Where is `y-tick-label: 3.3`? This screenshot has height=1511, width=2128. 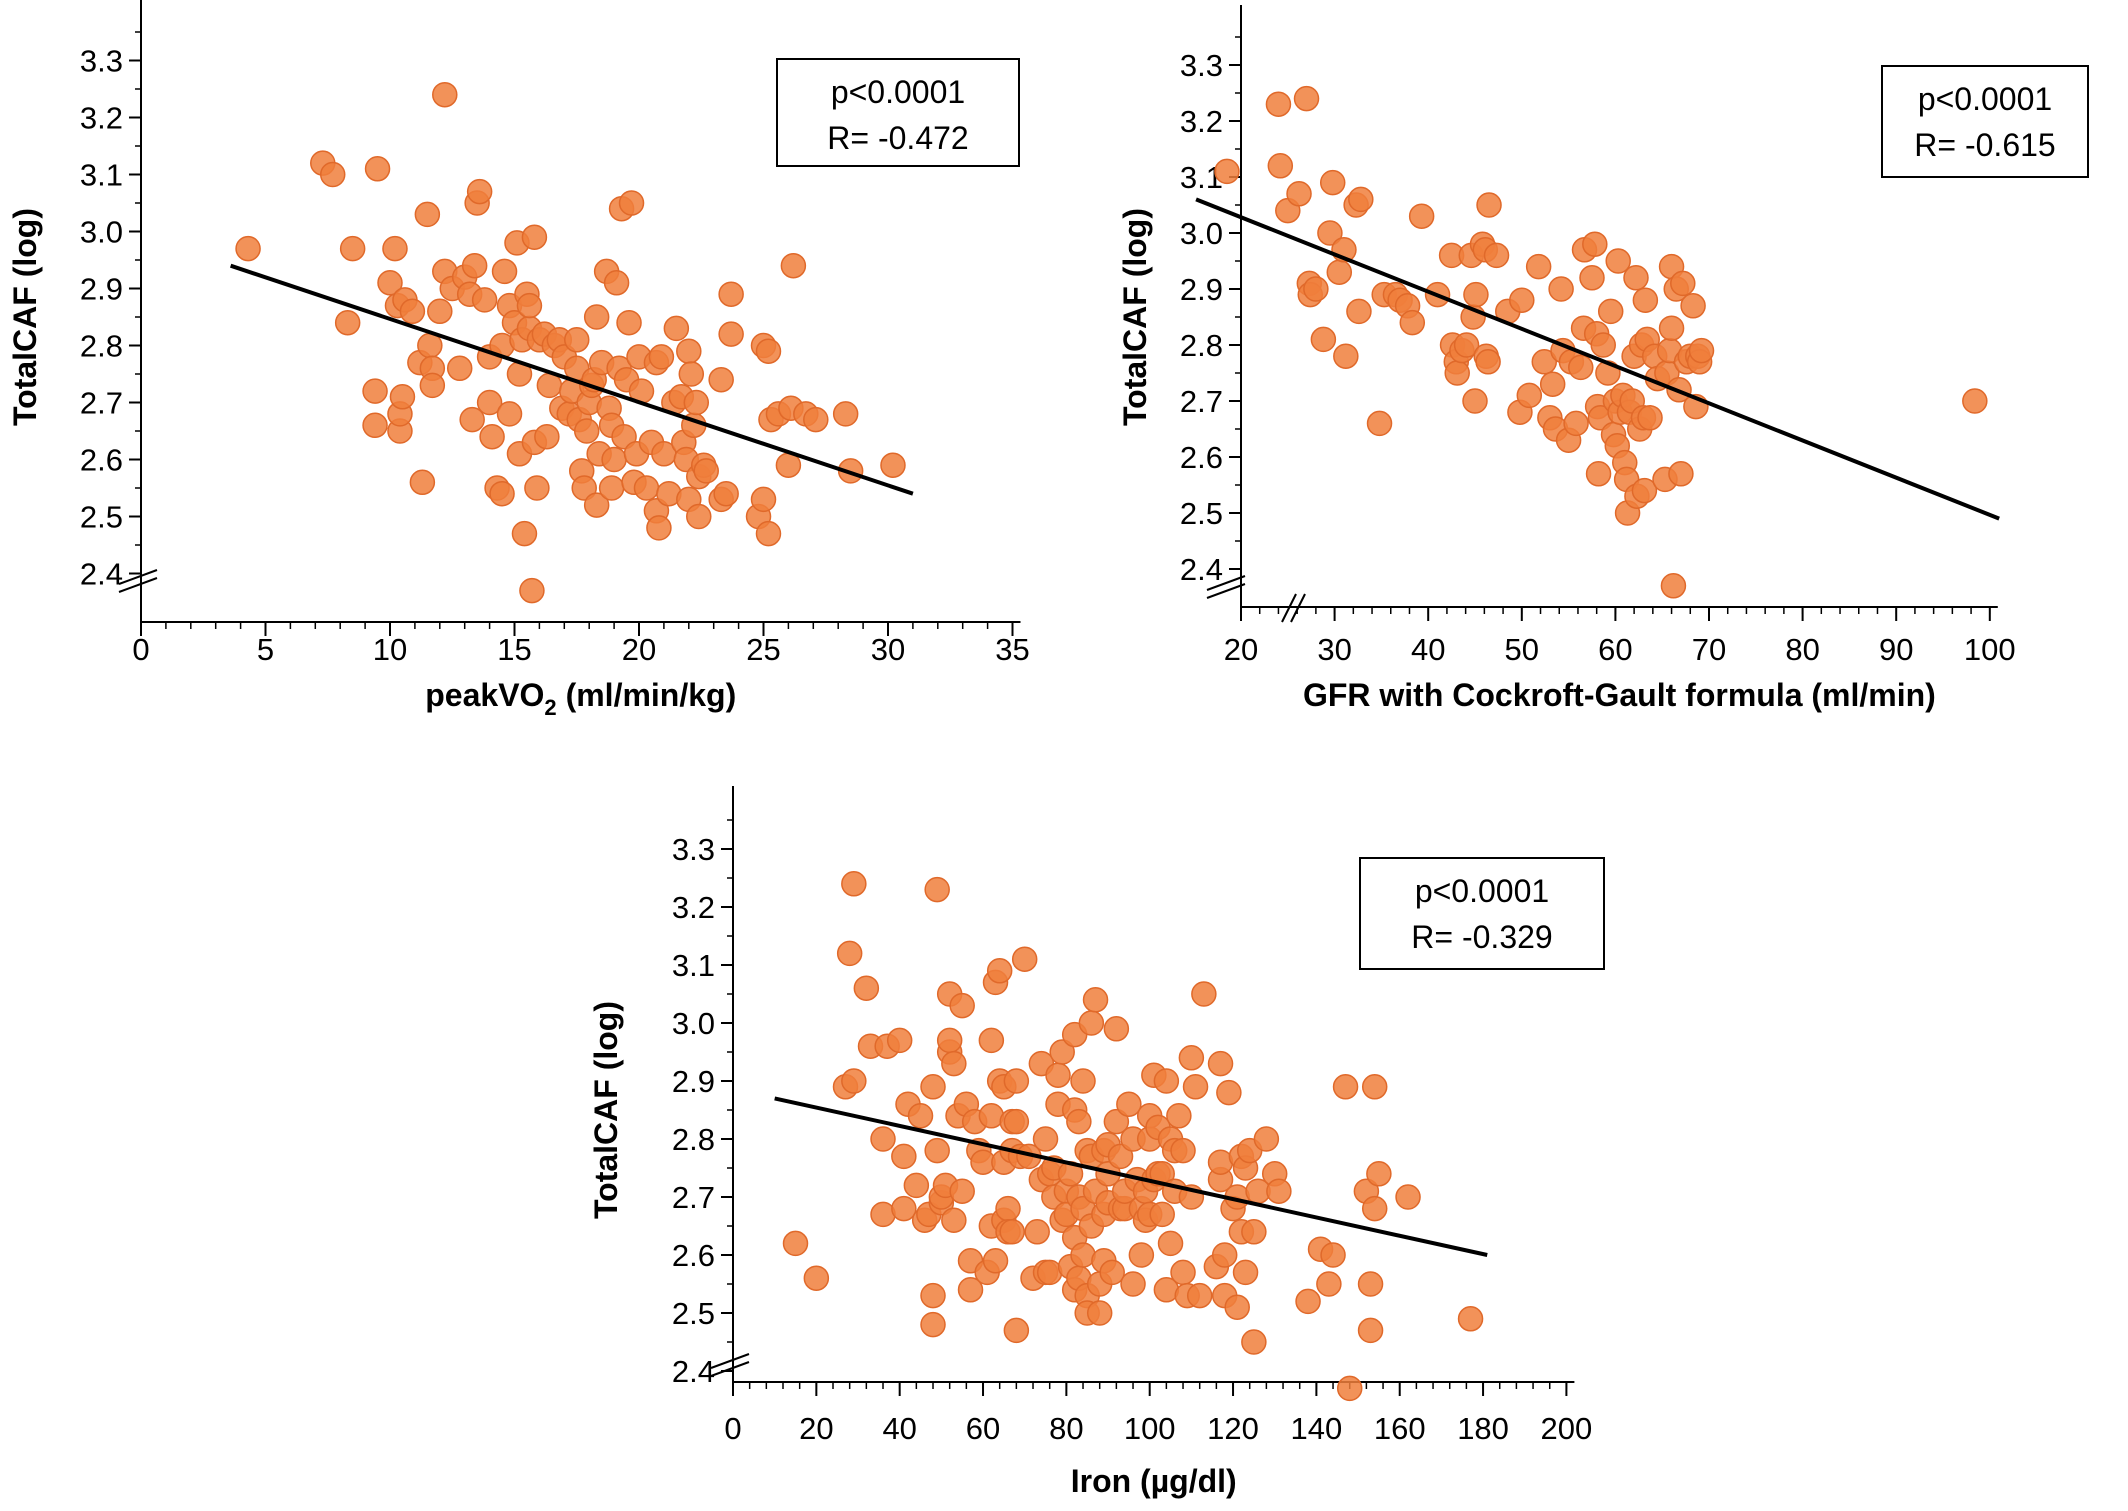 y-tick-label: 3.3 is located at coordinates (1201, 65).